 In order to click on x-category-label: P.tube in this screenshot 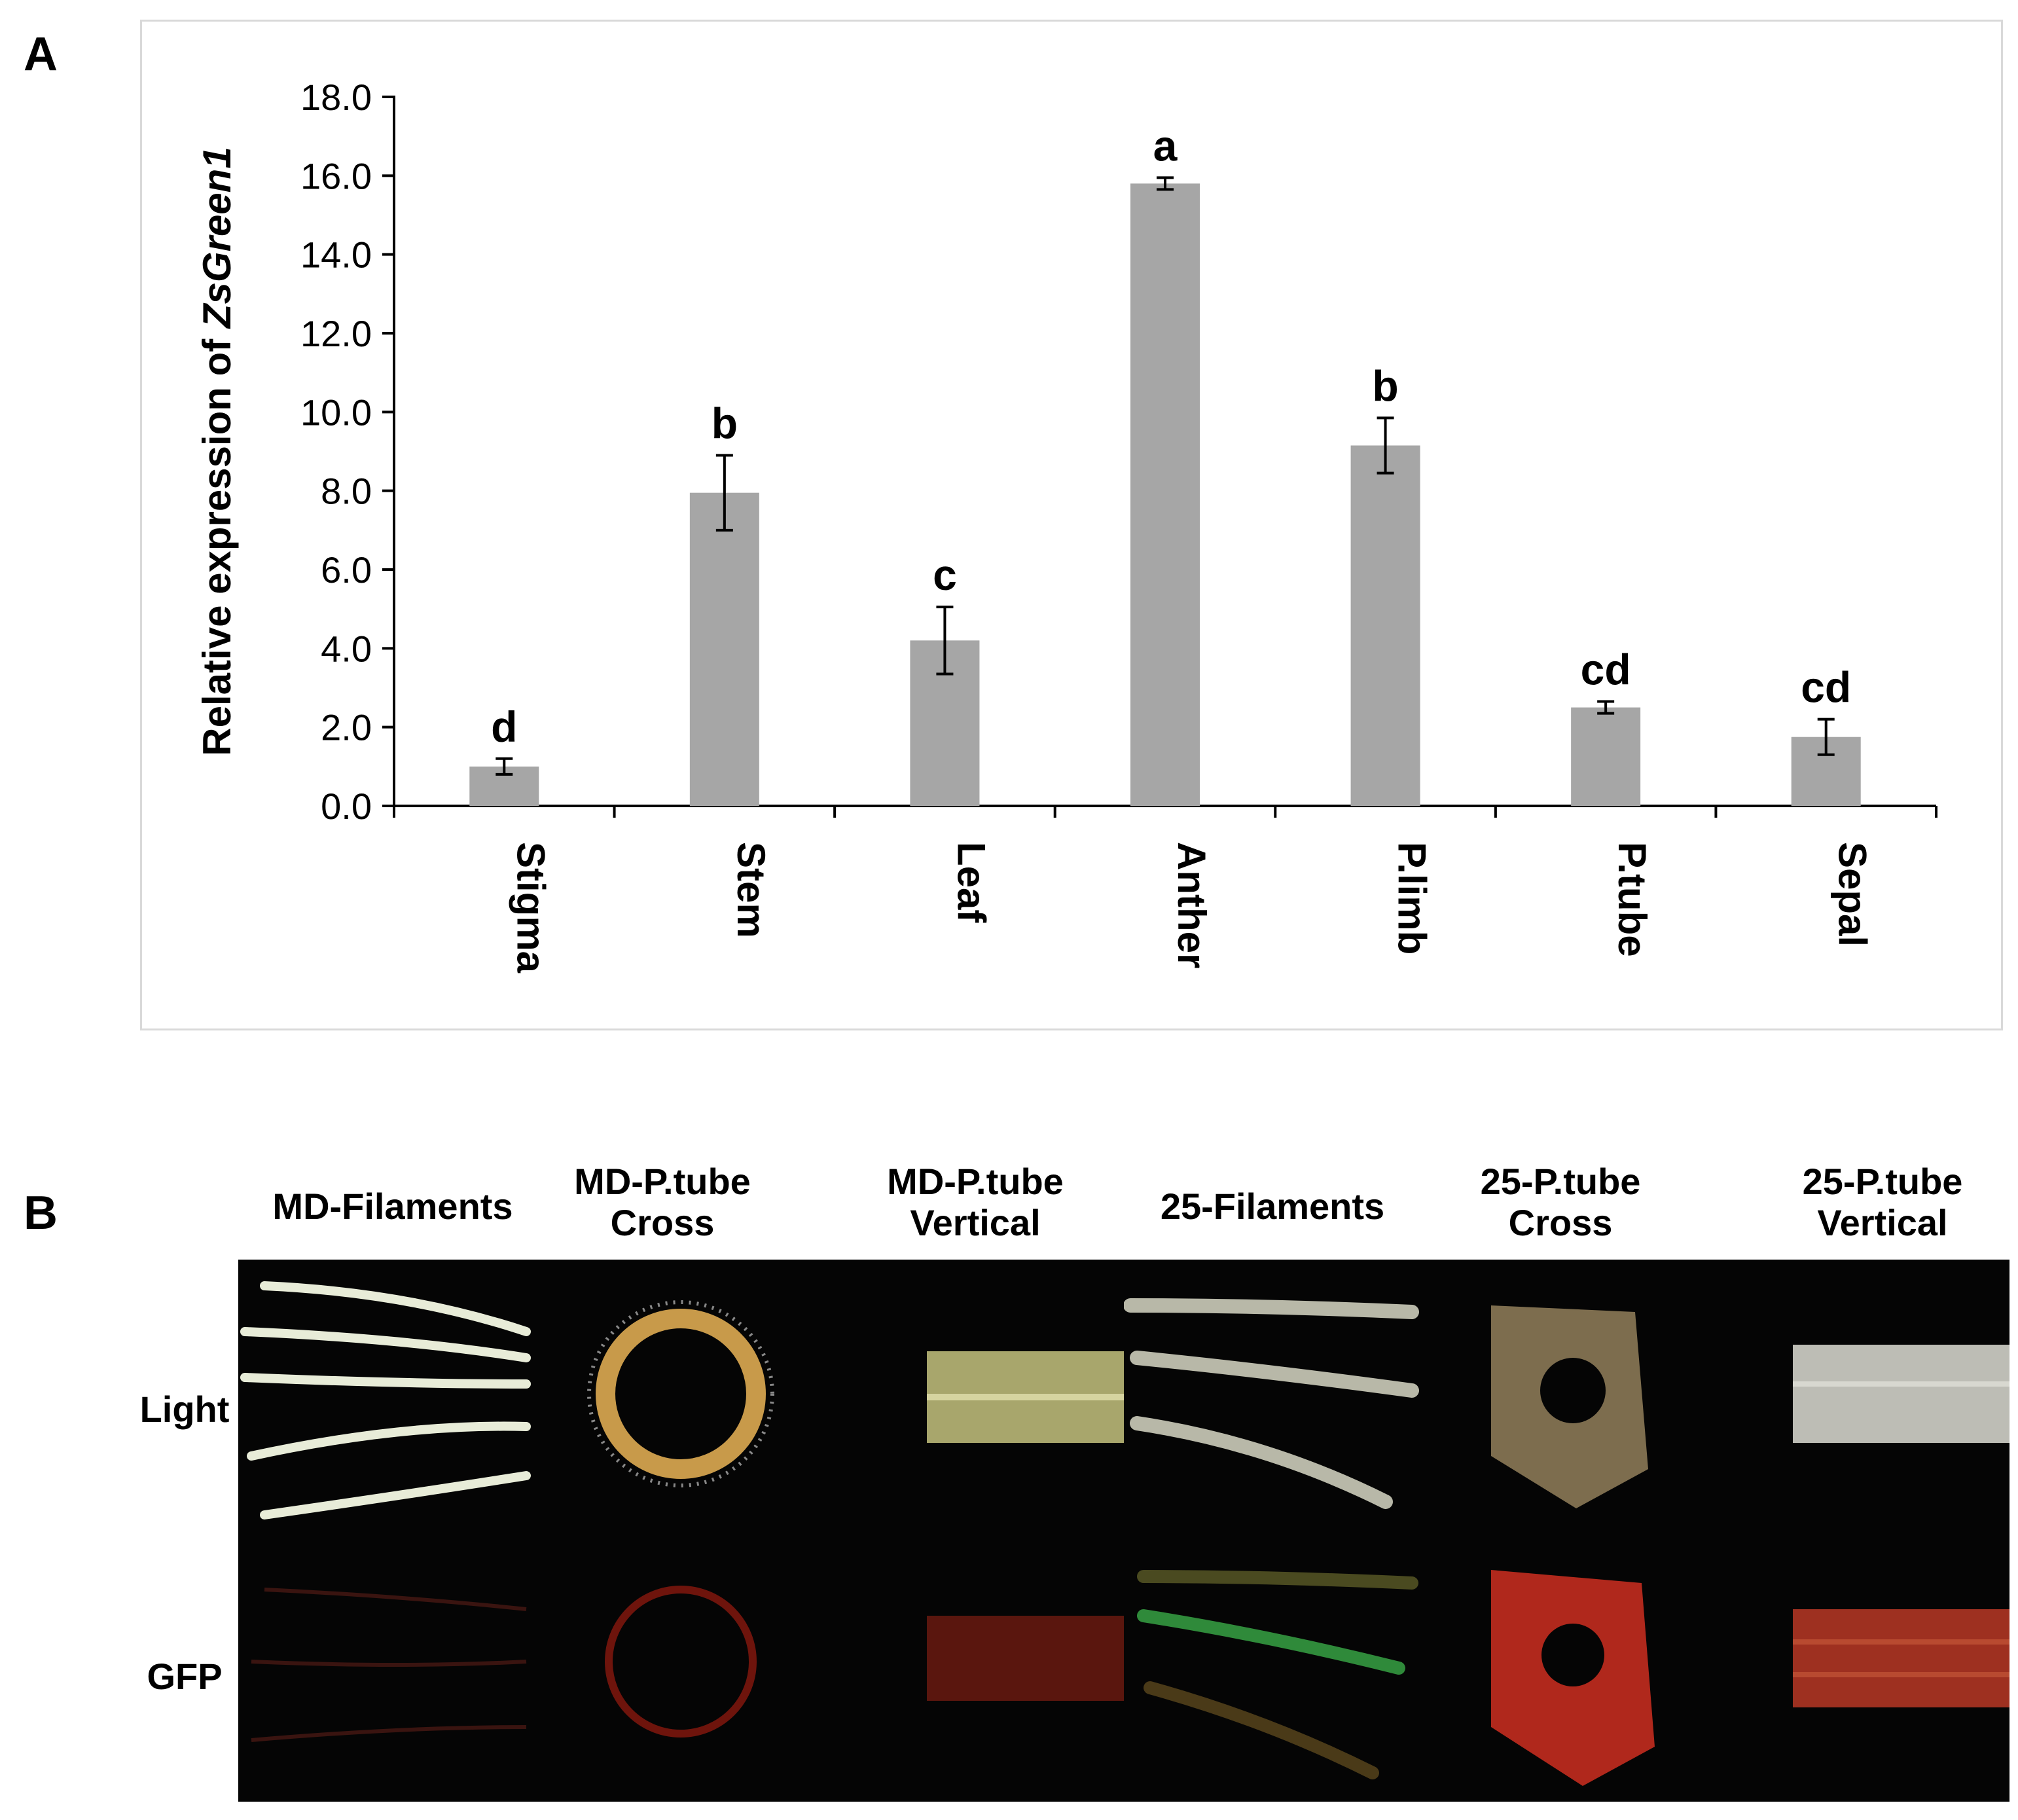, I will do `click(1632, 899)`.